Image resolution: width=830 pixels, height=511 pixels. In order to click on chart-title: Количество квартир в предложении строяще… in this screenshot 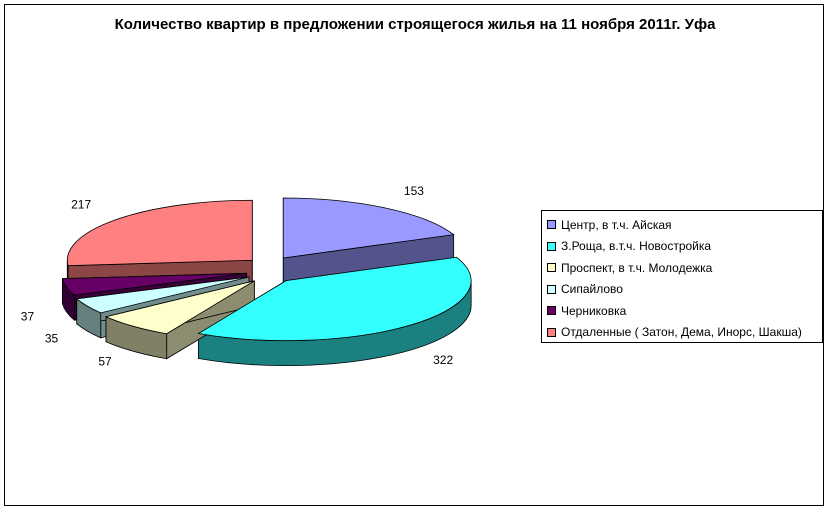, I will do `click(415, 24)`.